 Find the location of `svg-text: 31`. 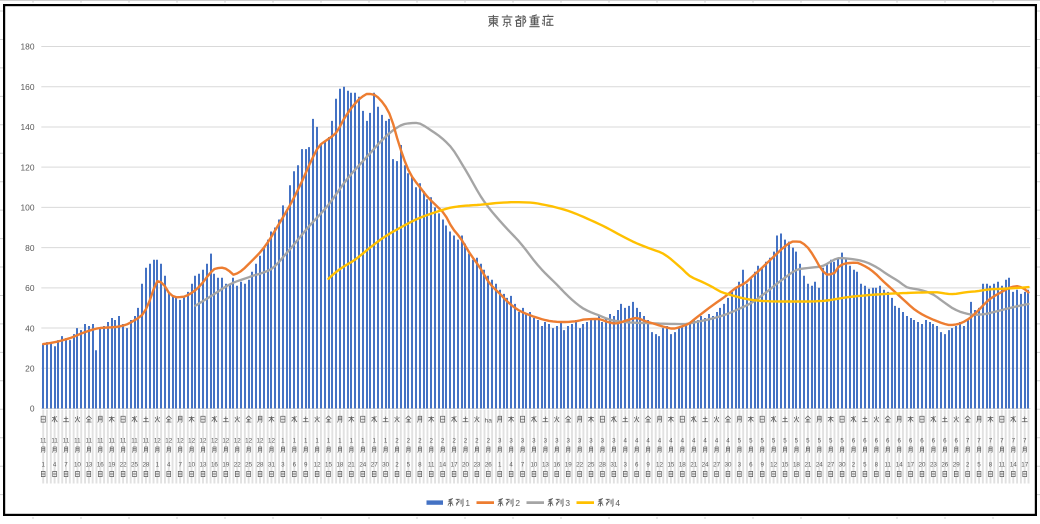

svg-text: 31 is located at coordinates (613, 464).